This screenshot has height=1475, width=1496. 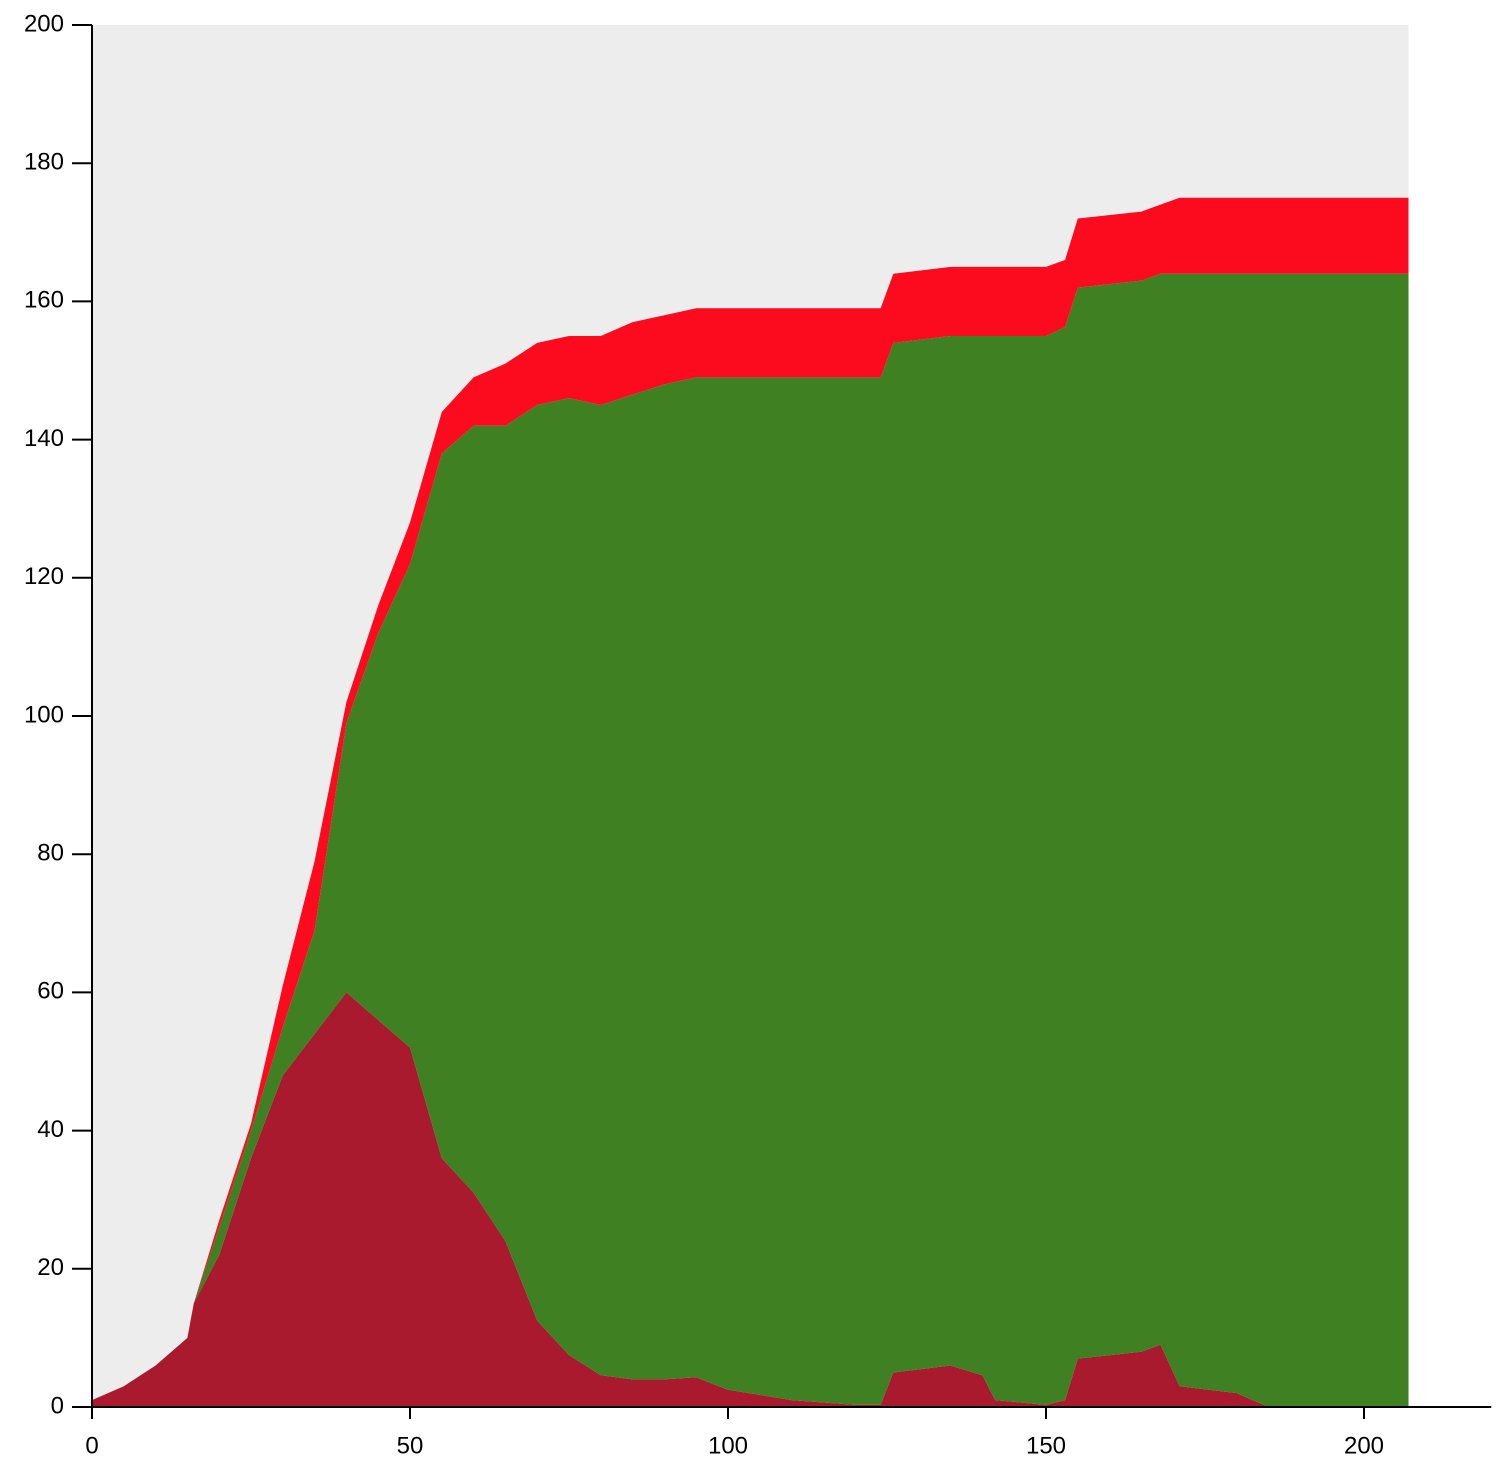 I want to click on y-tick-label: 160, so click(x=44, y=300).